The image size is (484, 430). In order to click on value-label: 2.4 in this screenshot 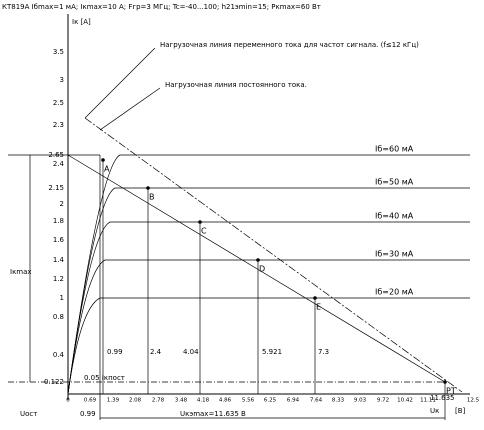, I will do `click(156, 352)`.